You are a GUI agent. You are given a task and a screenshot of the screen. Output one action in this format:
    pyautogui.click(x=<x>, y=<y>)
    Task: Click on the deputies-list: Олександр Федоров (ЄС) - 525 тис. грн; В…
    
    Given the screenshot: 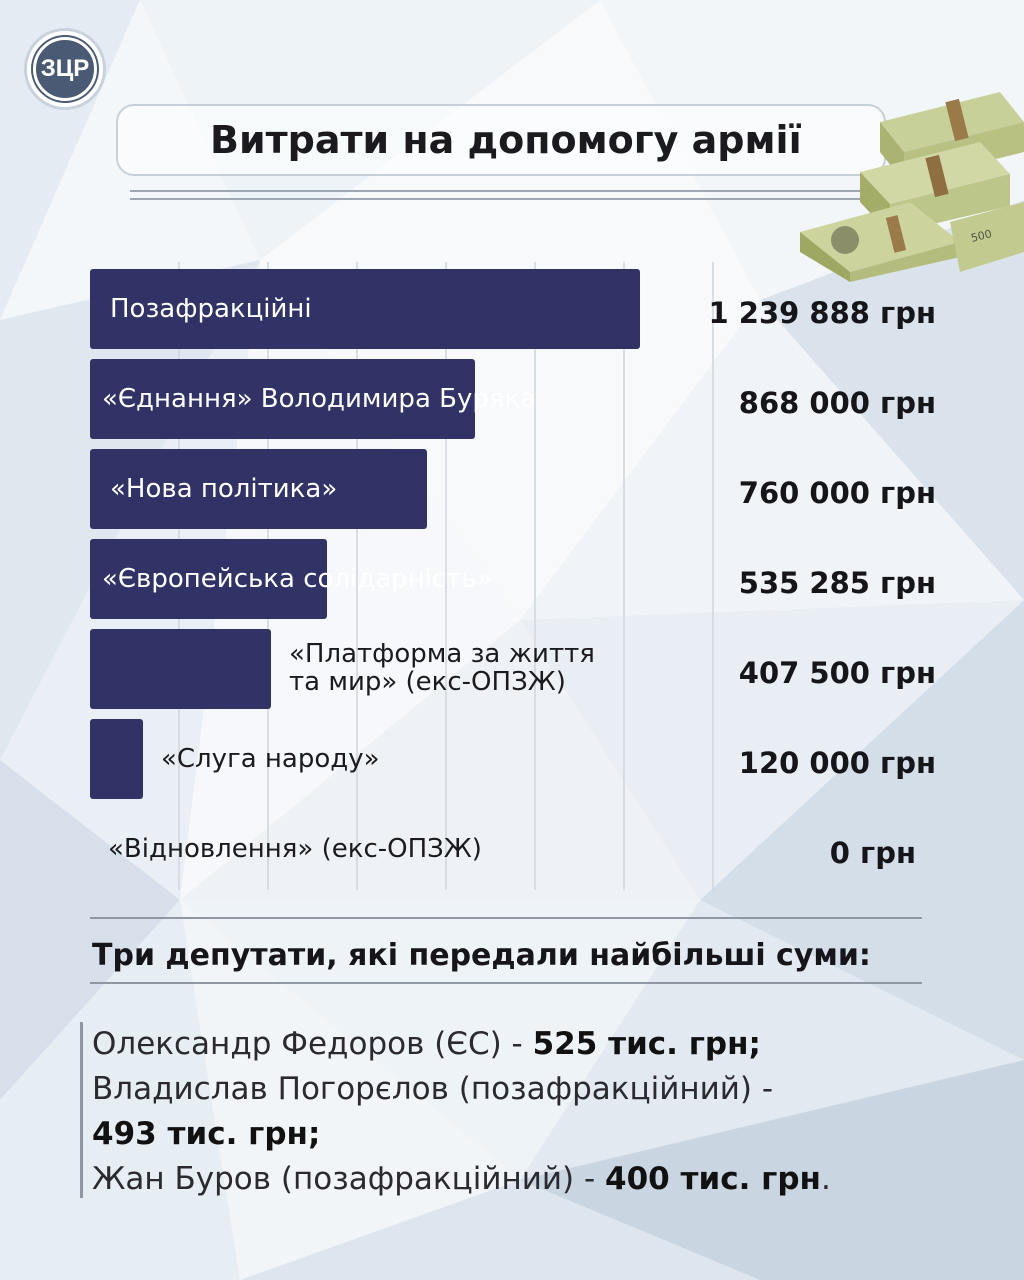 What is the action you would take?
    pyautogui.click(x=520, y=1110)
    